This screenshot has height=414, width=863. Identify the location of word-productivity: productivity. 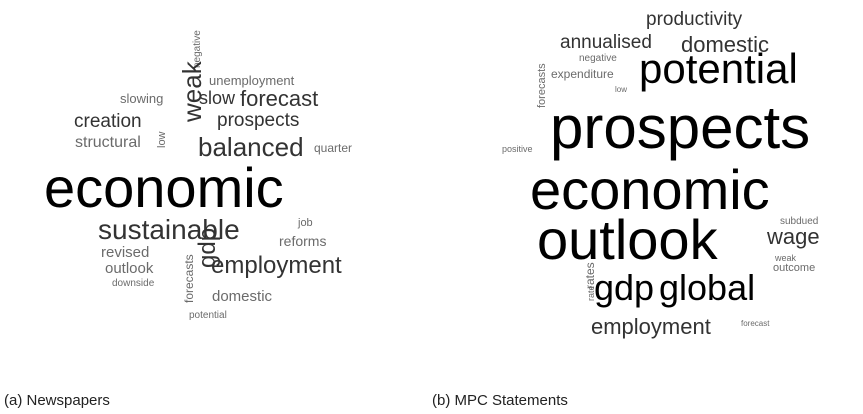
(694, 19).